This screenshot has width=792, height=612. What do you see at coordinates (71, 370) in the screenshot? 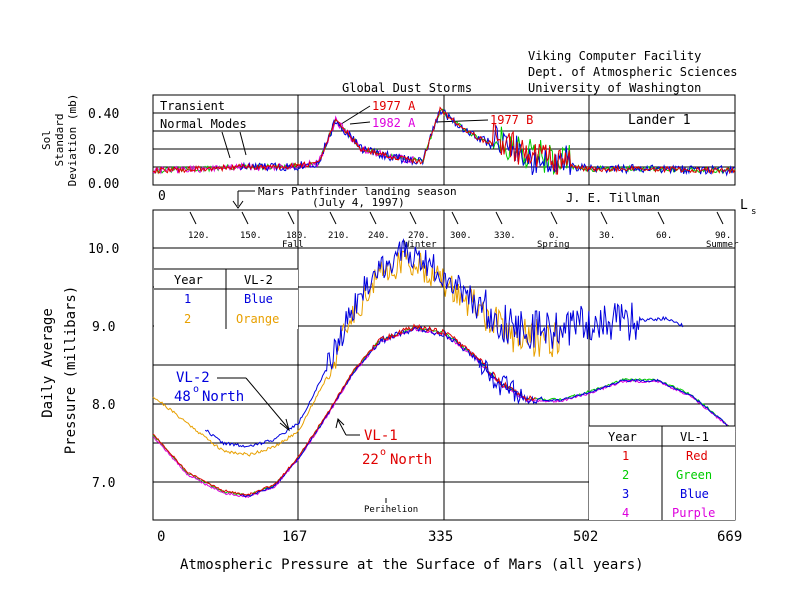
I see `main-ylabel-line-2: Pressure (millibars)` at bounding box center [71, 370].